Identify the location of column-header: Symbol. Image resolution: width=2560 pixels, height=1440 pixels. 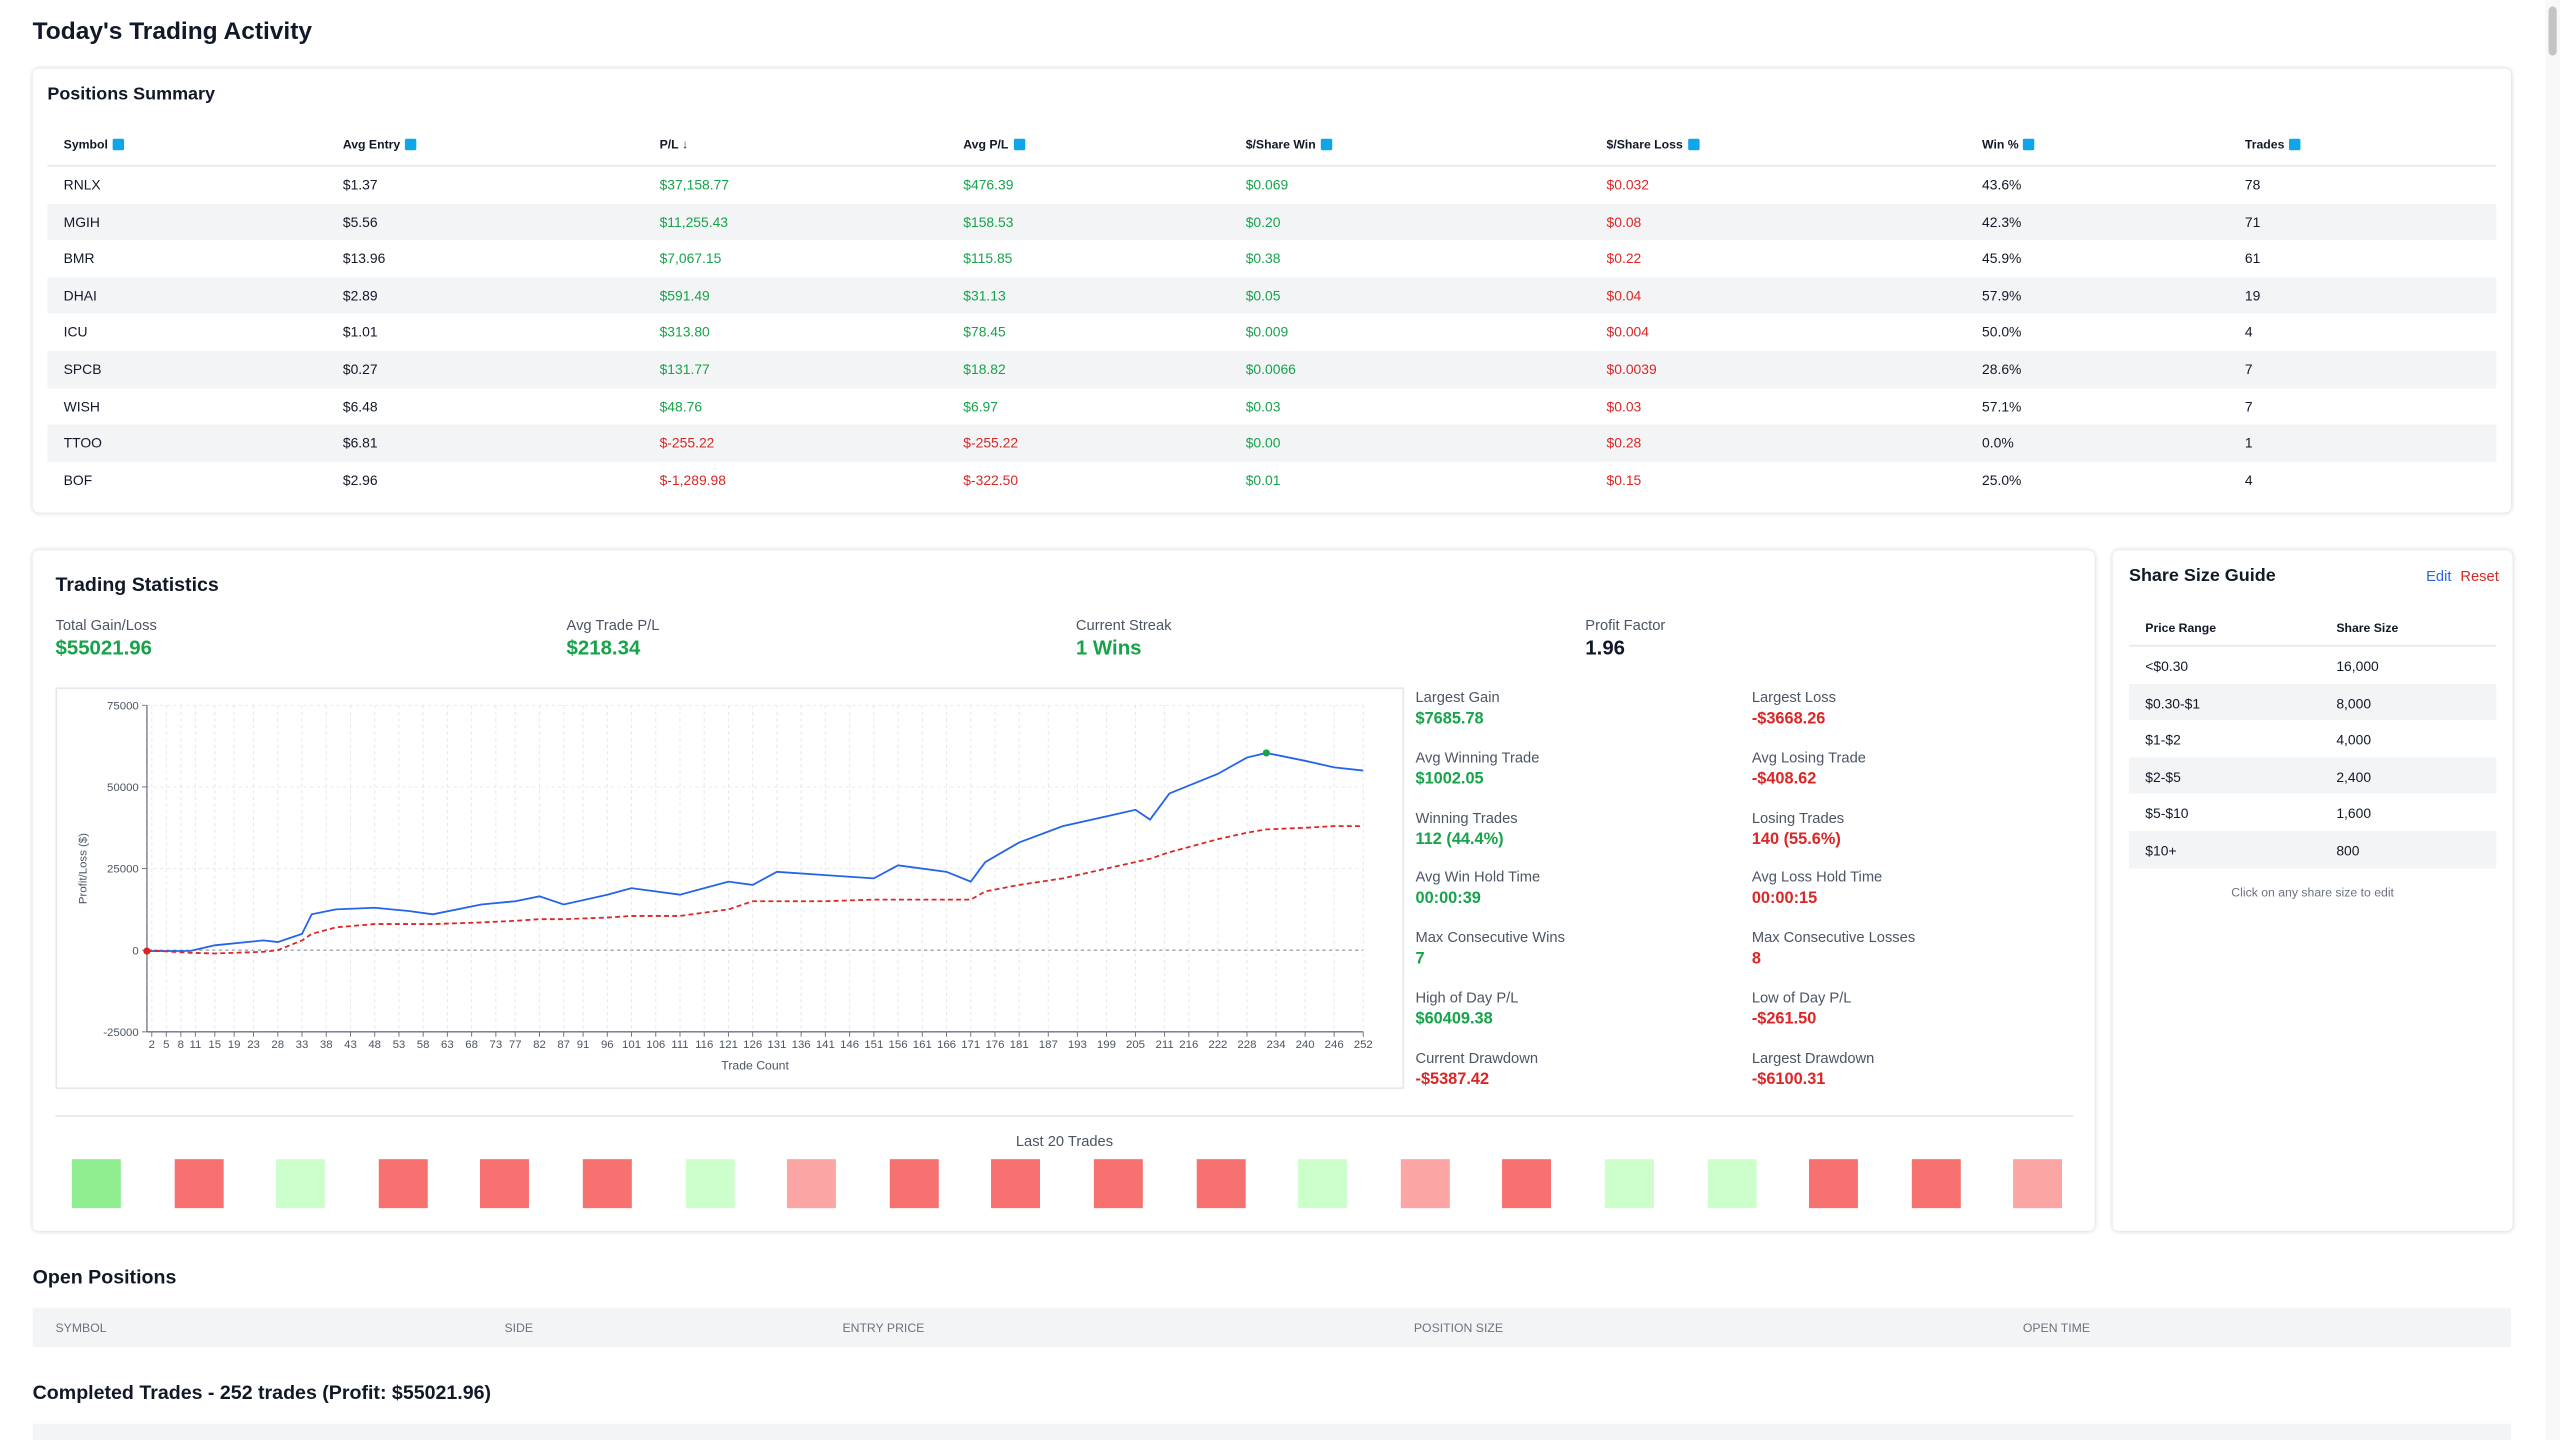
(85, 144).